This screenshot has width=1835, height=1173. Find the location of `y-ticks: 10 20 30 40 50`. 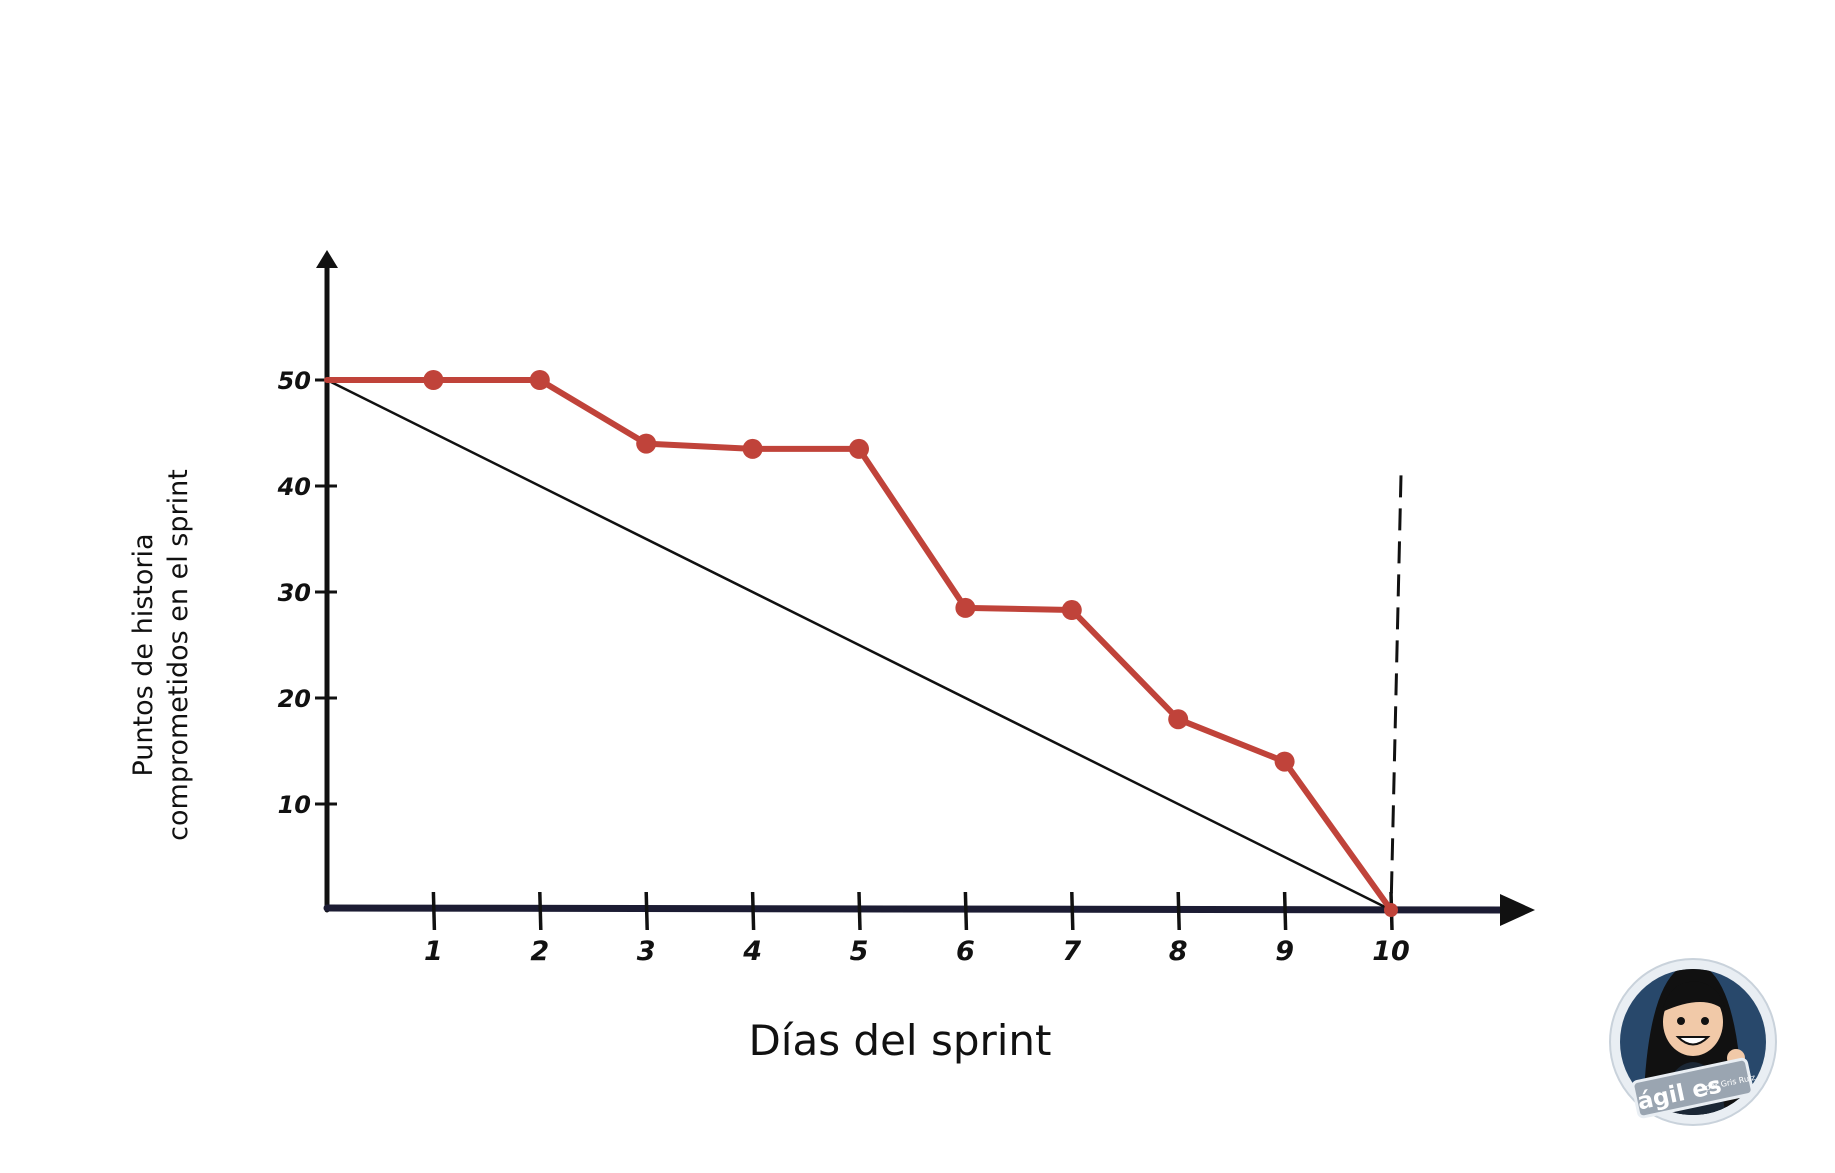

y-ticks: 10 20 30 40 50 is located at coordinates (307, 593).